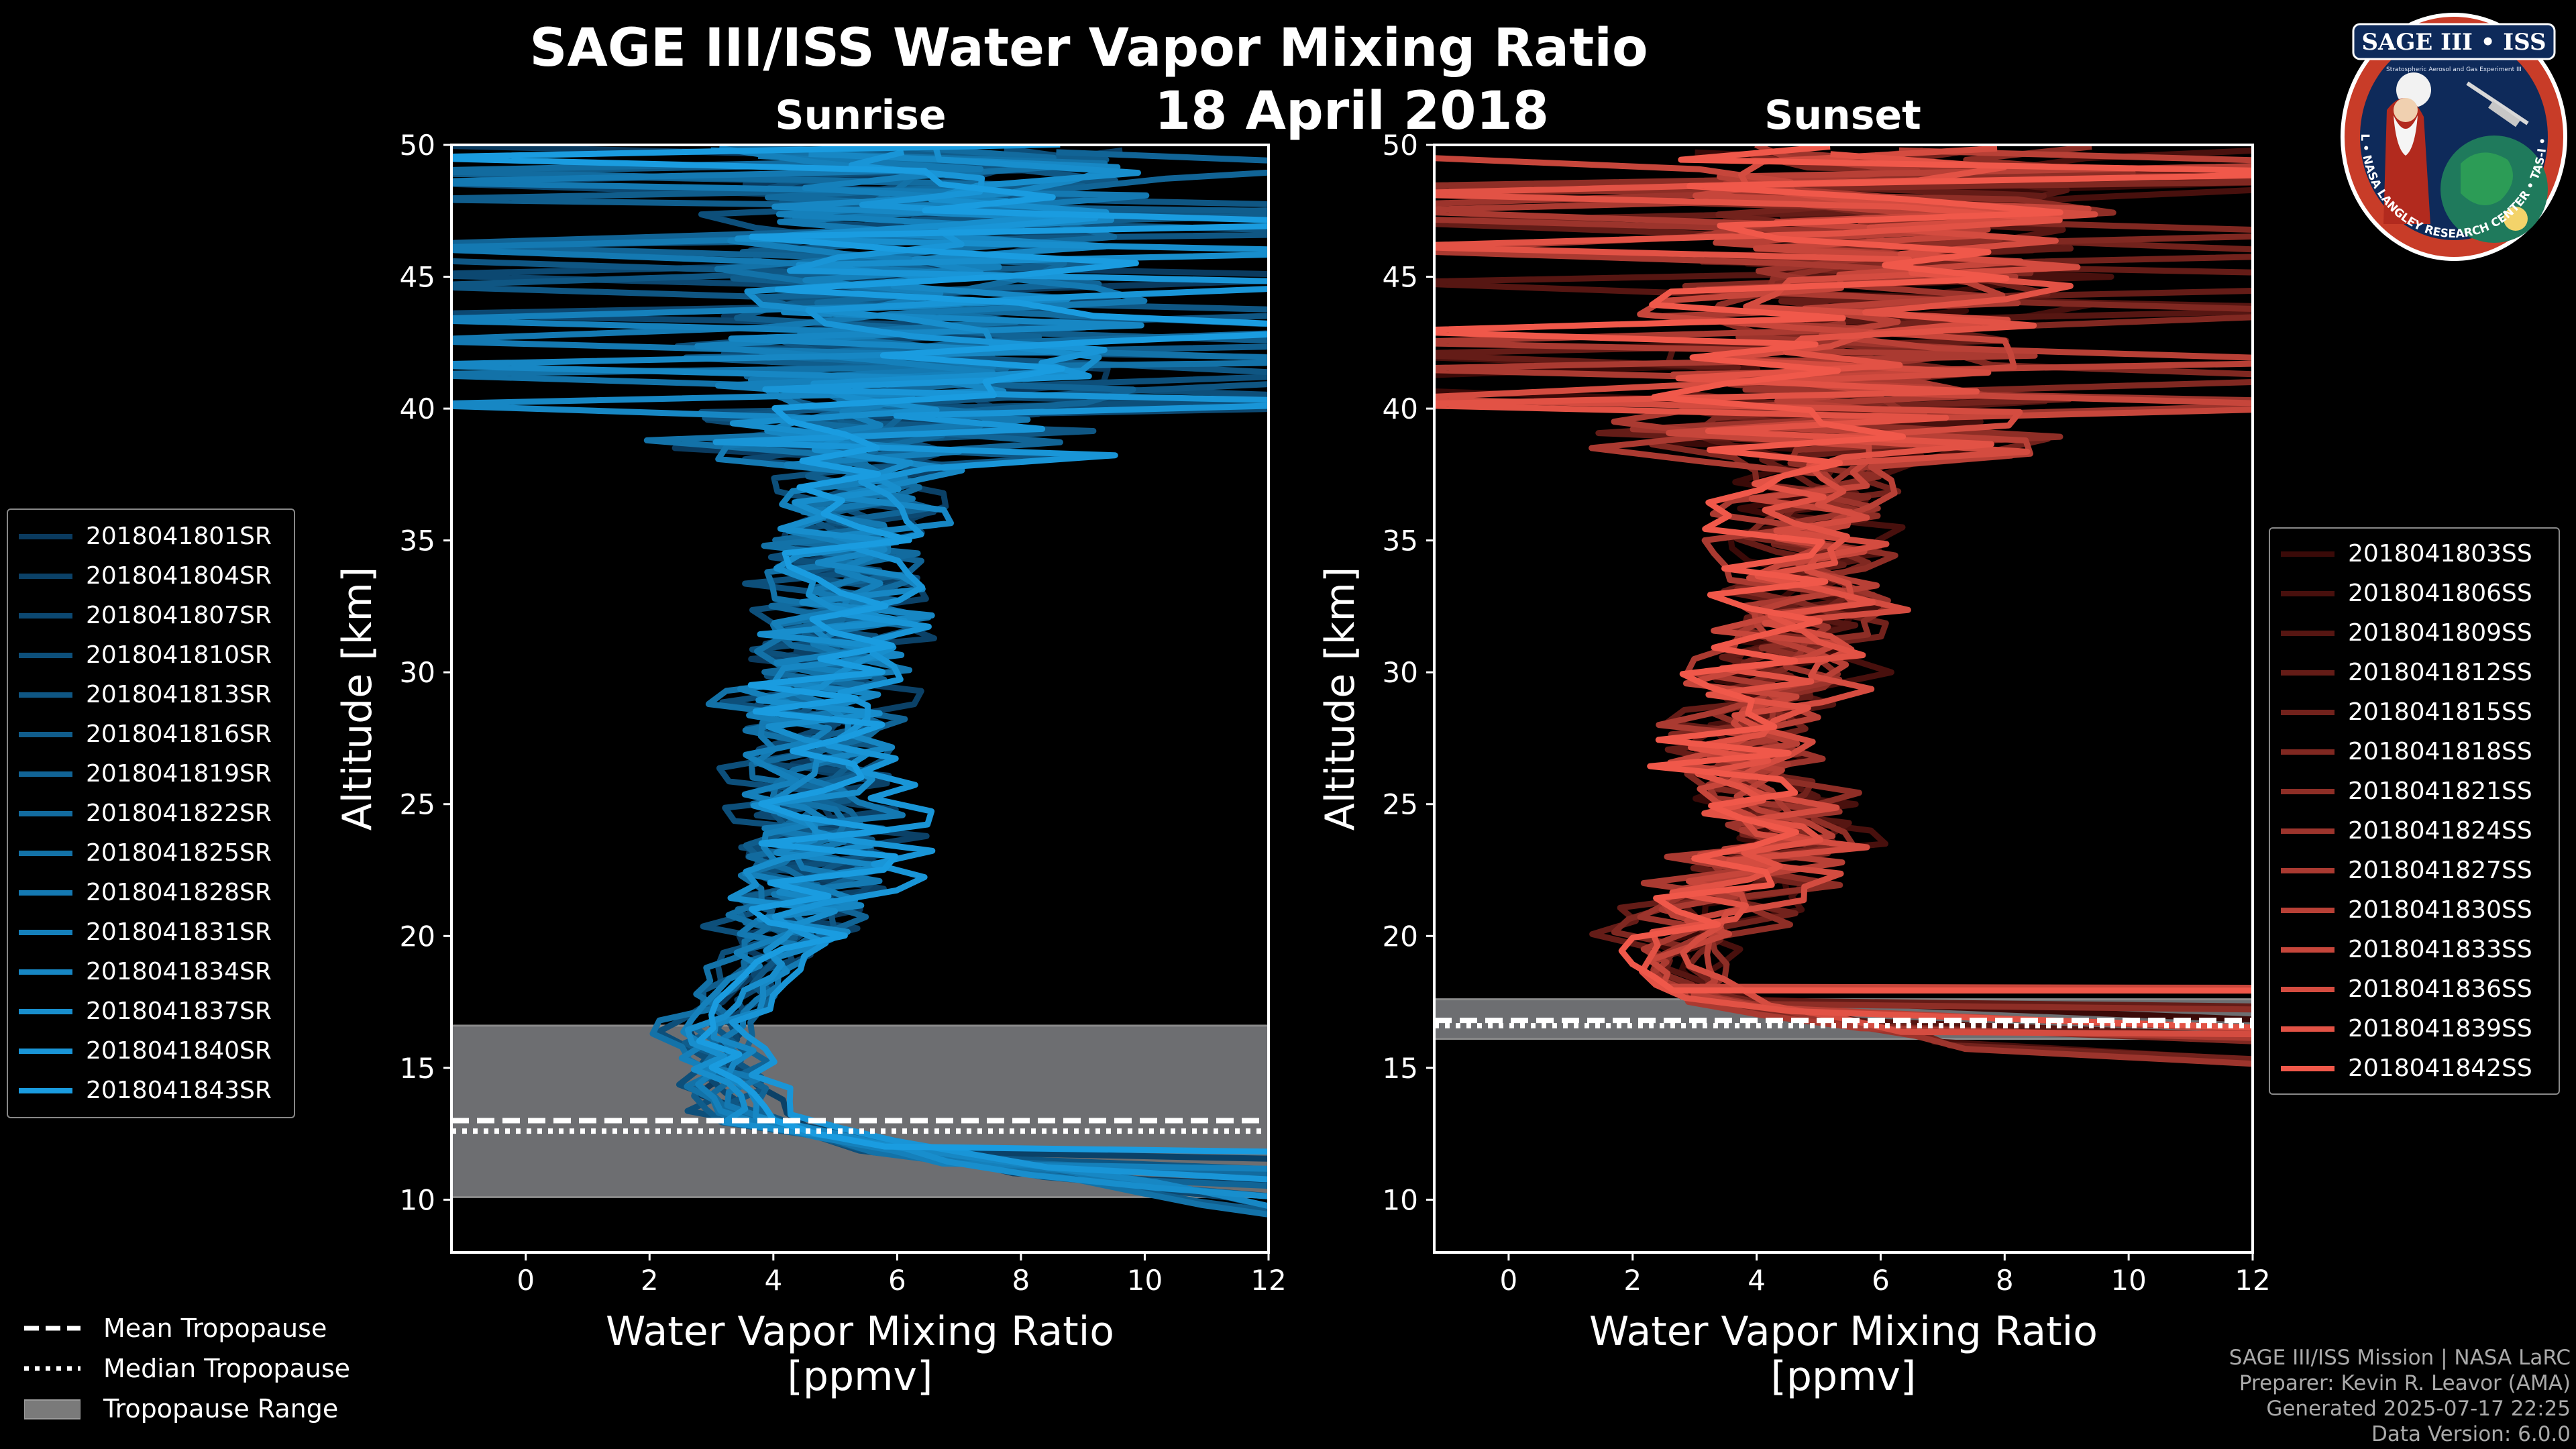 The image size is (2576, 1449). I want to click on y-tick-label: 10, so click(417, 1199).